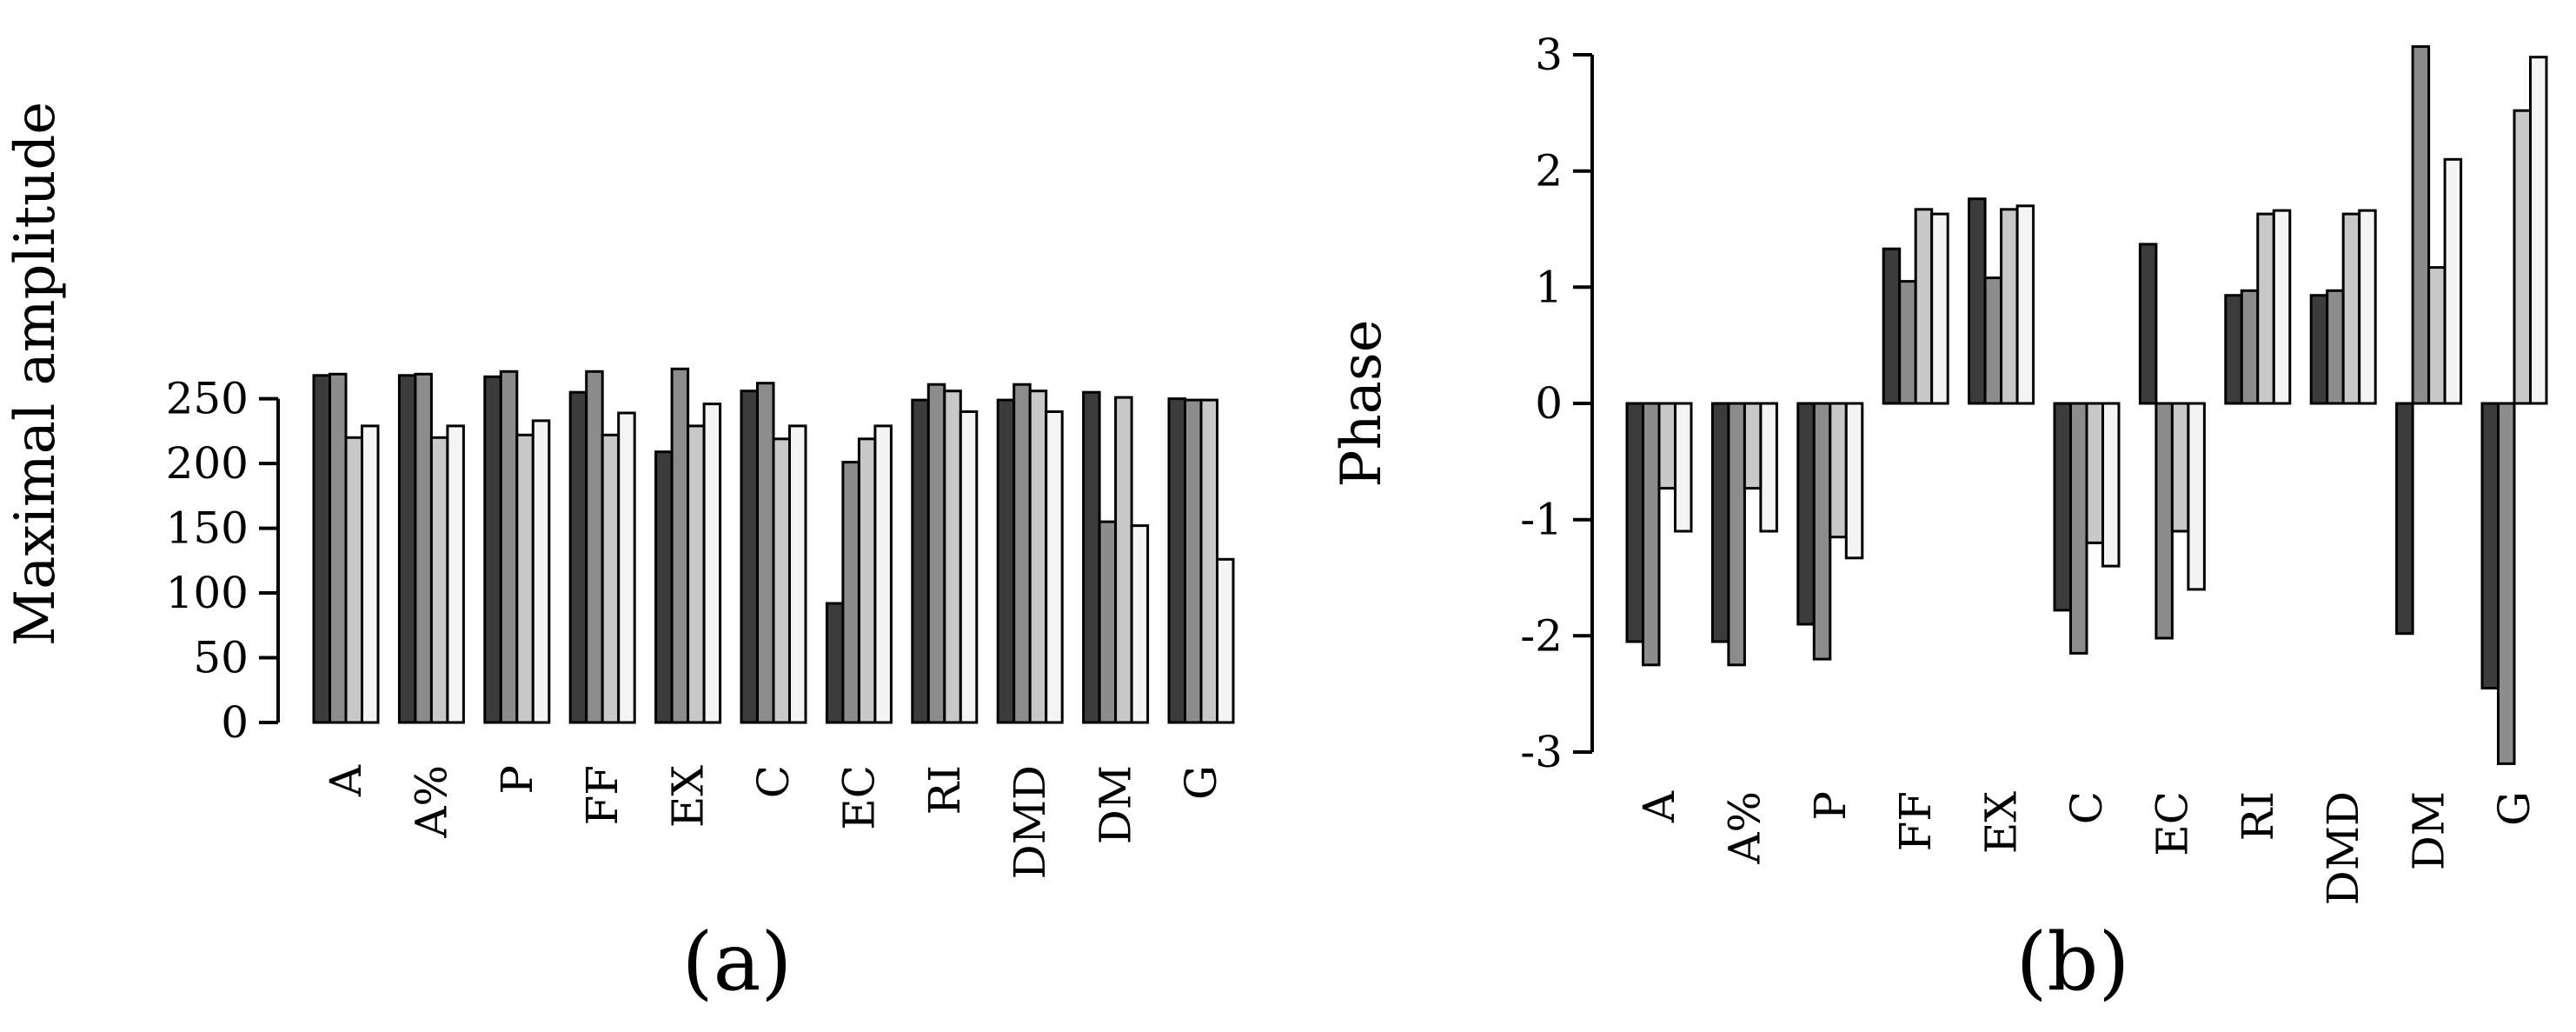 This screenshot has width=2576, height=1032. What do you see at coordinates (1176, 560) in the screenshot?
I see `amplitude-bar-g-s1` at bounding box center [1176, 560].